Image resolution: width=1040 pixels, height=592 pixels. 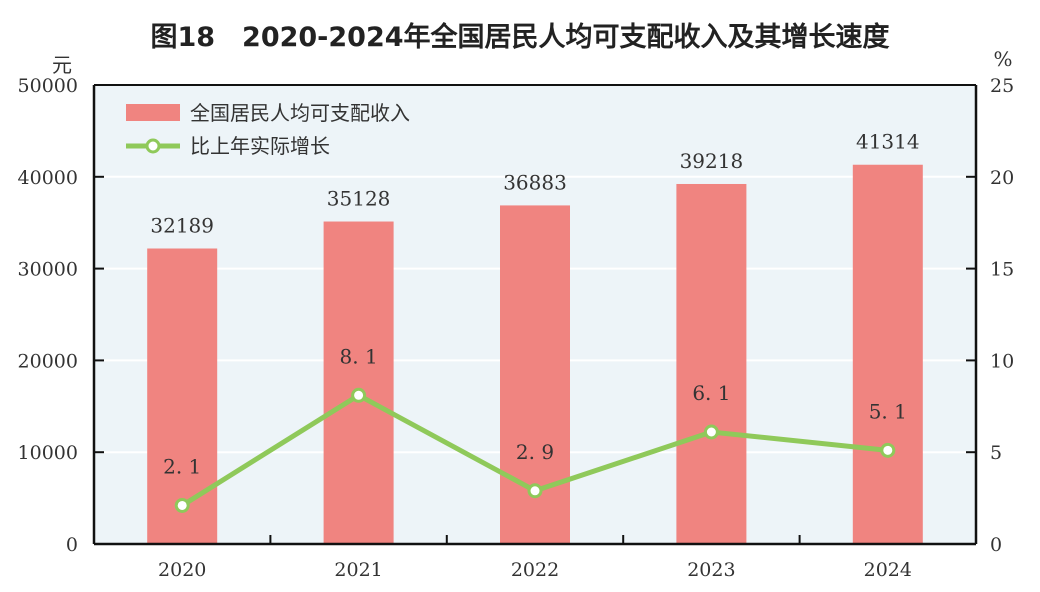 I want to click on growth-point-2024, so click(x=888, y=450).